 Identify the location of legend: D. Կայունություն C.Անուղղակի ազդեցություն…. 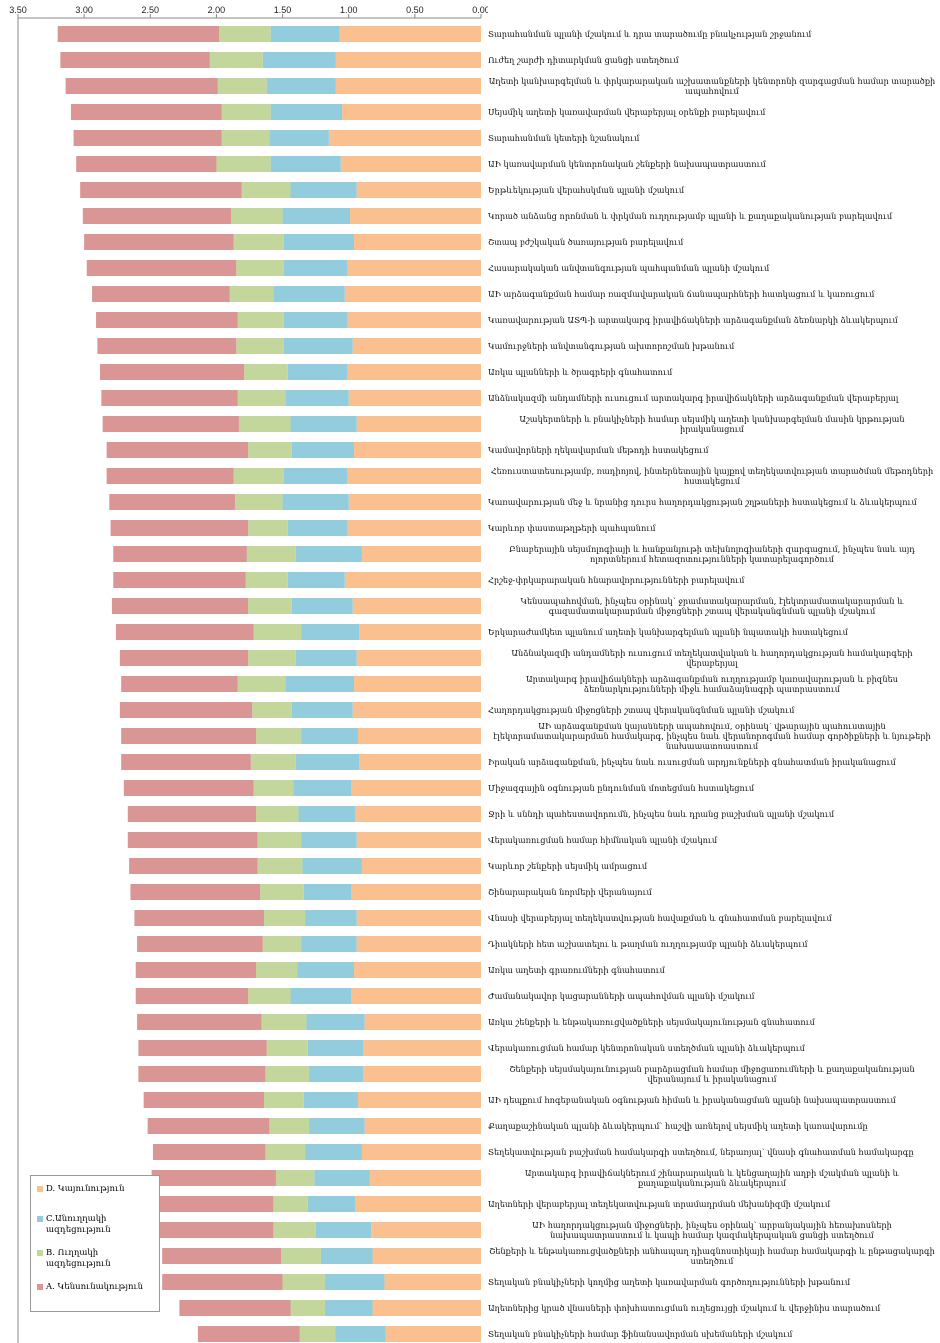
(95, 1243).